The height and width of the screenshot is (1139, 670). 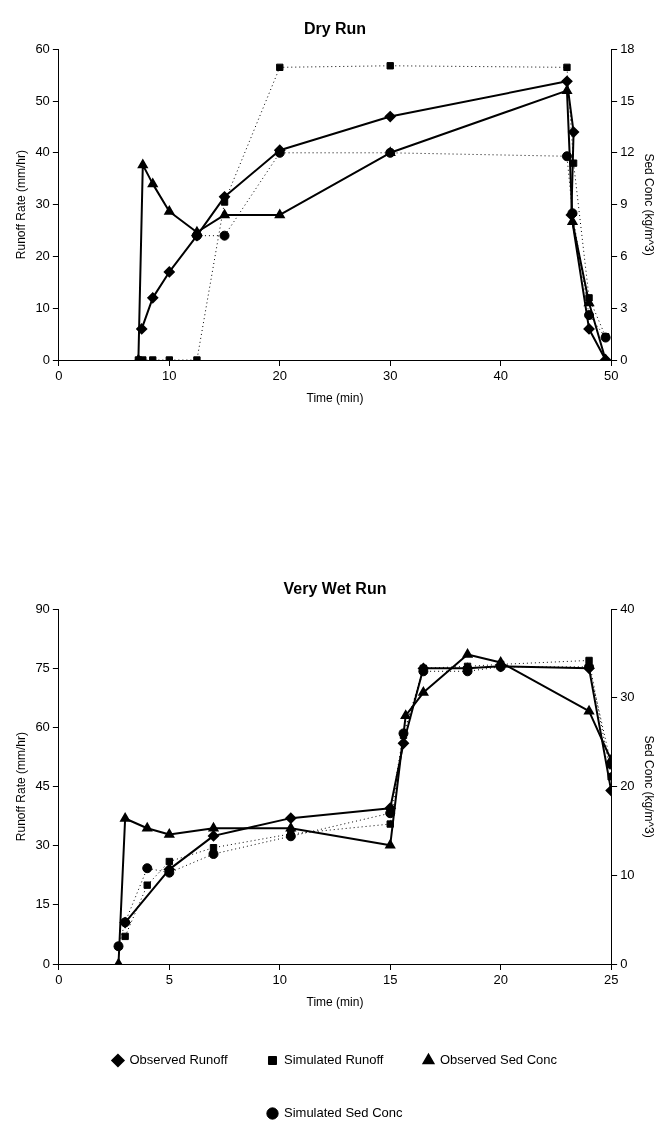 I want to click on chart-title: Very Wet Run, so click(x=335, y=589).